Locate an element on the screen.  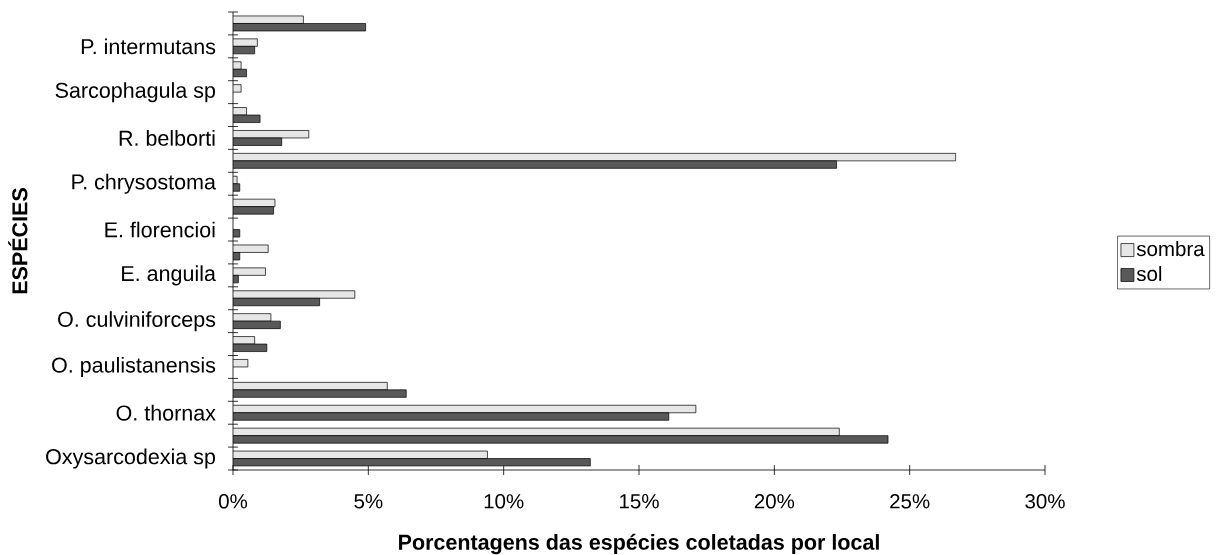
x-tick-label: 30% is located at coordinates (1045, 501).